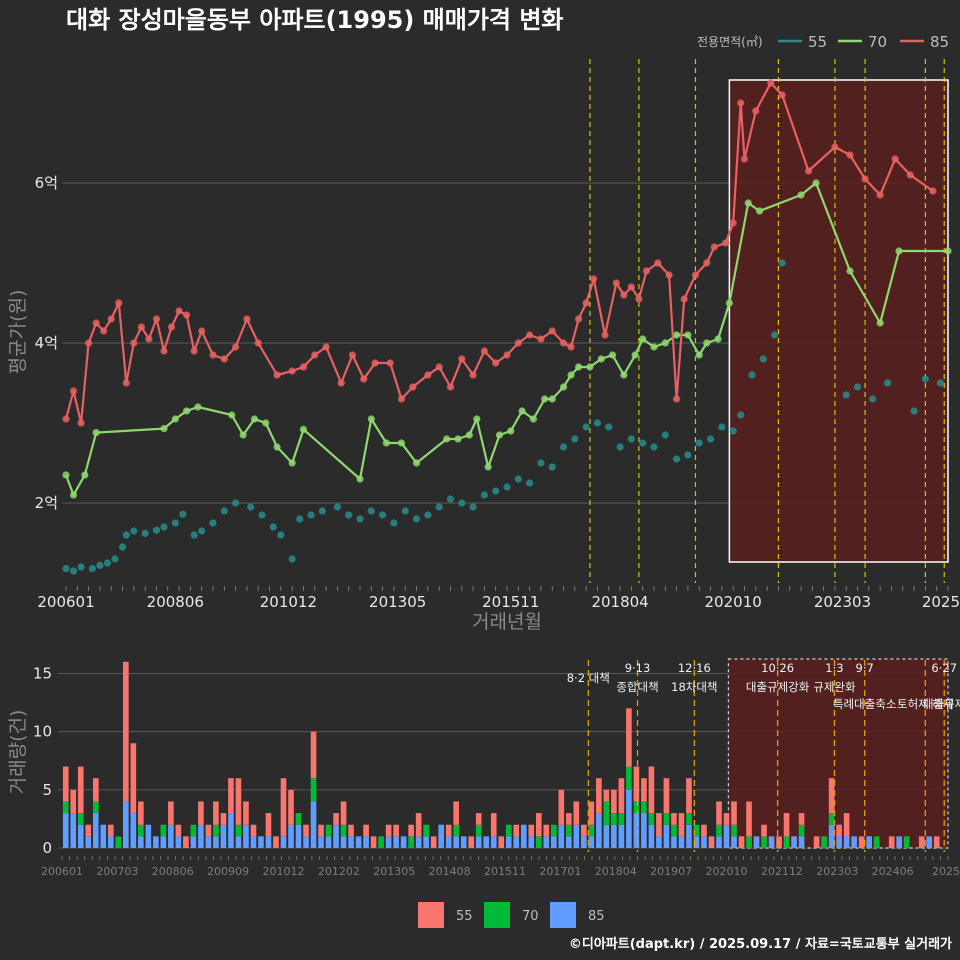  Describe the element at coordinates (42, 673) in the screenshot. I see `bar-y-tick-label: 15` at that location.